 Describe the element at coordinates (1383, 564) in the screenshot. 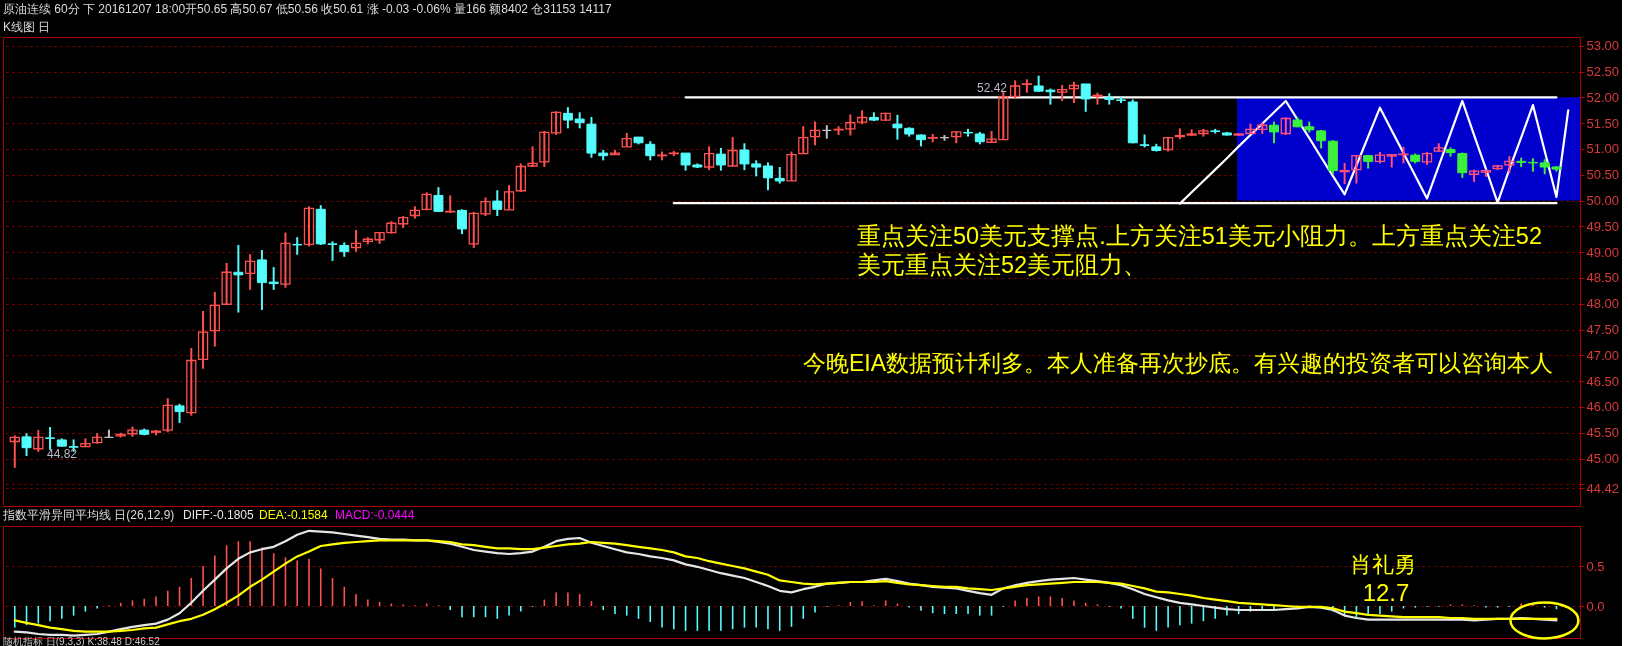

I see `annotation: 肖礼勇` at that location.